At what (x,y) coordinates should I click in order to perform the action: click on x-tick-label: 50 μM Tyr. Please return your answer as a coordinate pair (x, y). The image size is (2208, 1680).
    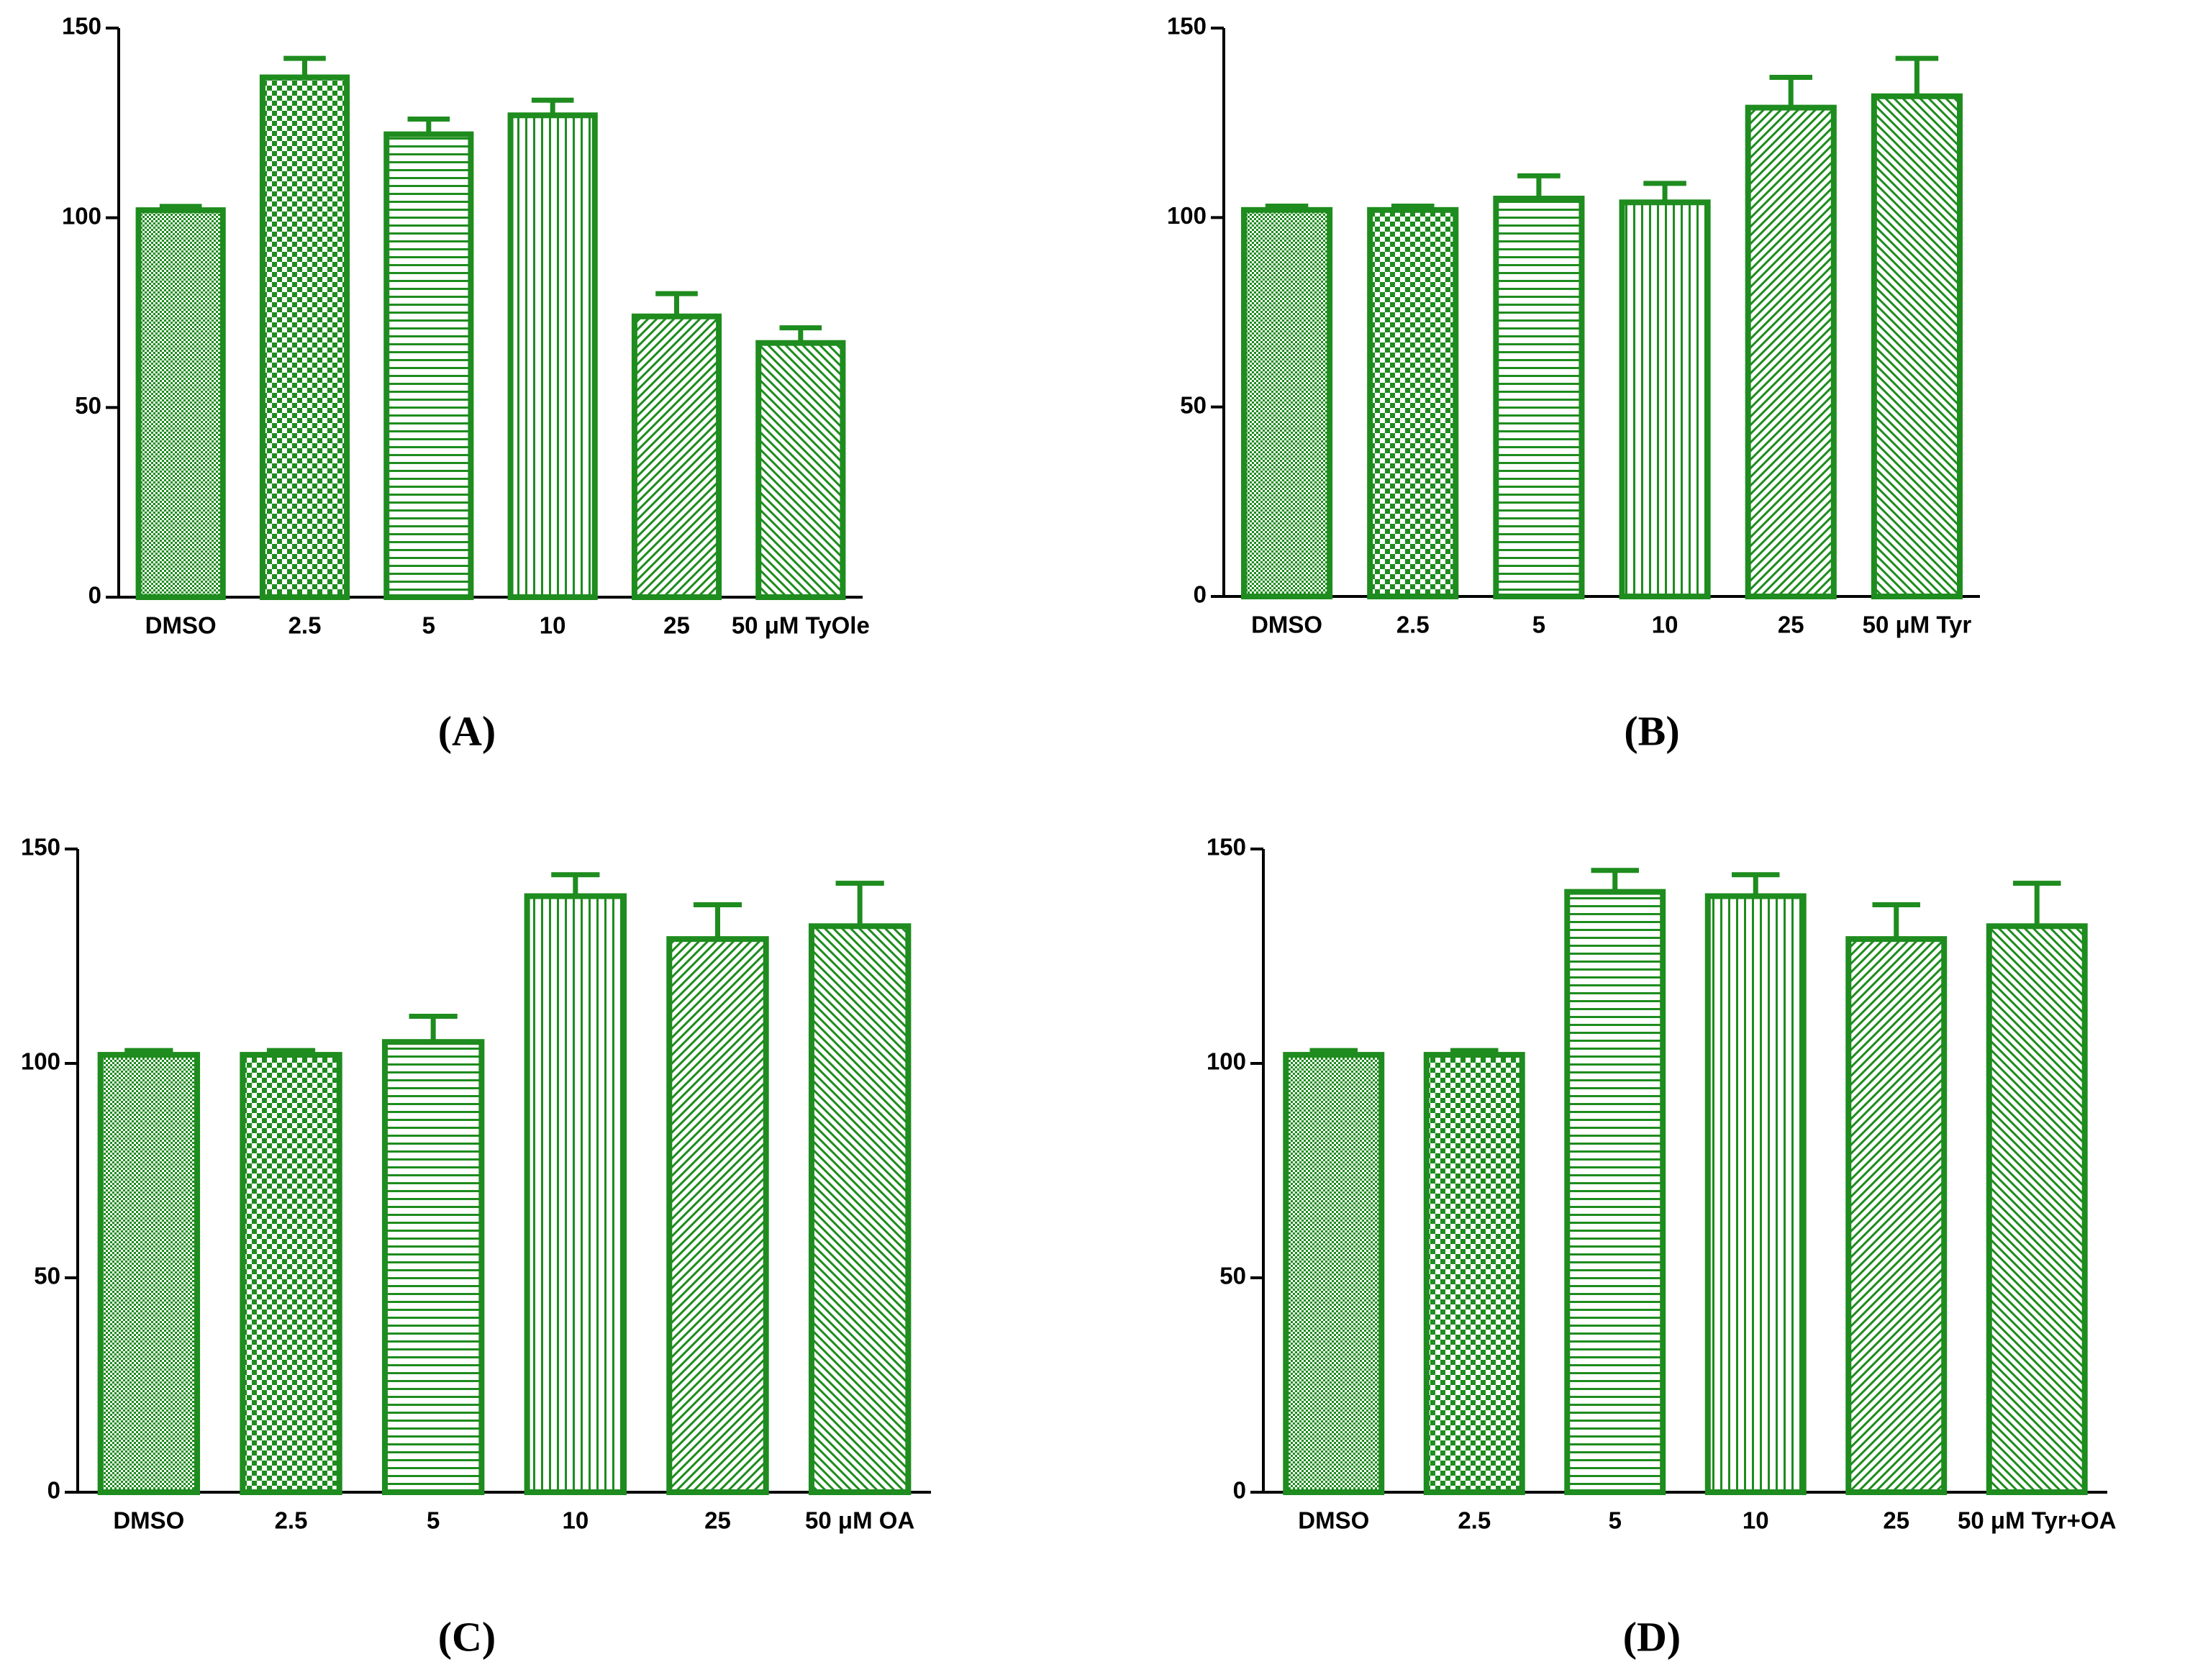
    Looking at the image, I should click on (1918, 625).